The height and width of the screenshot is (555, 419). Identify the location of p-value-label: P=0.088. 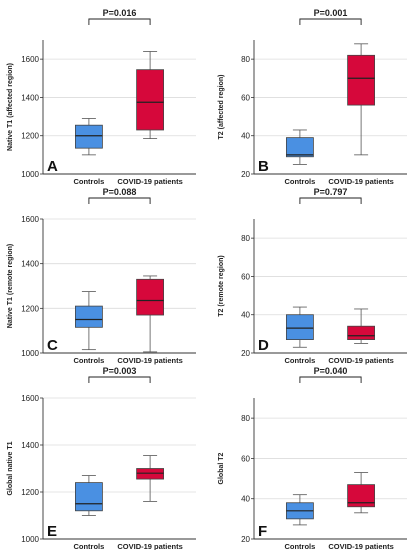
(120, 192).